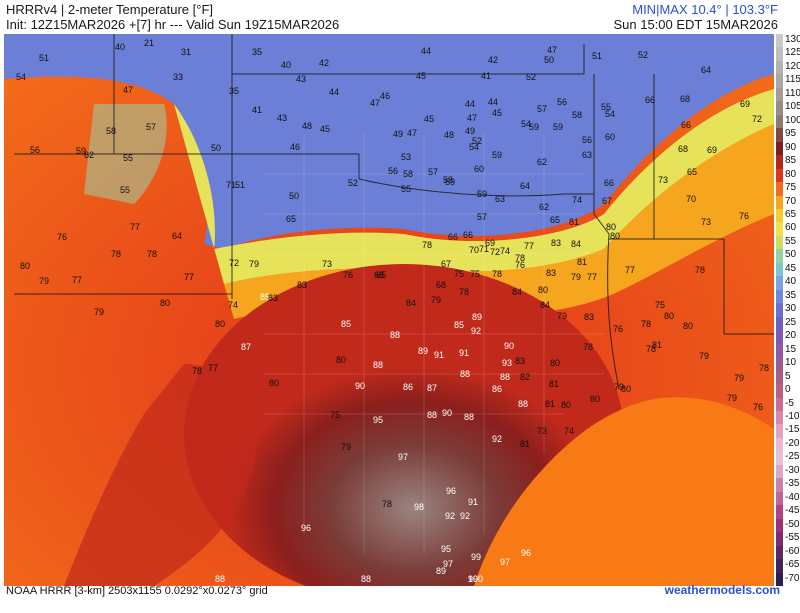 This screenshot has height=613, width=800. Describe the element at coordinates (576, 244) in the screenshot. I see `temperature-label: 84` at that location.